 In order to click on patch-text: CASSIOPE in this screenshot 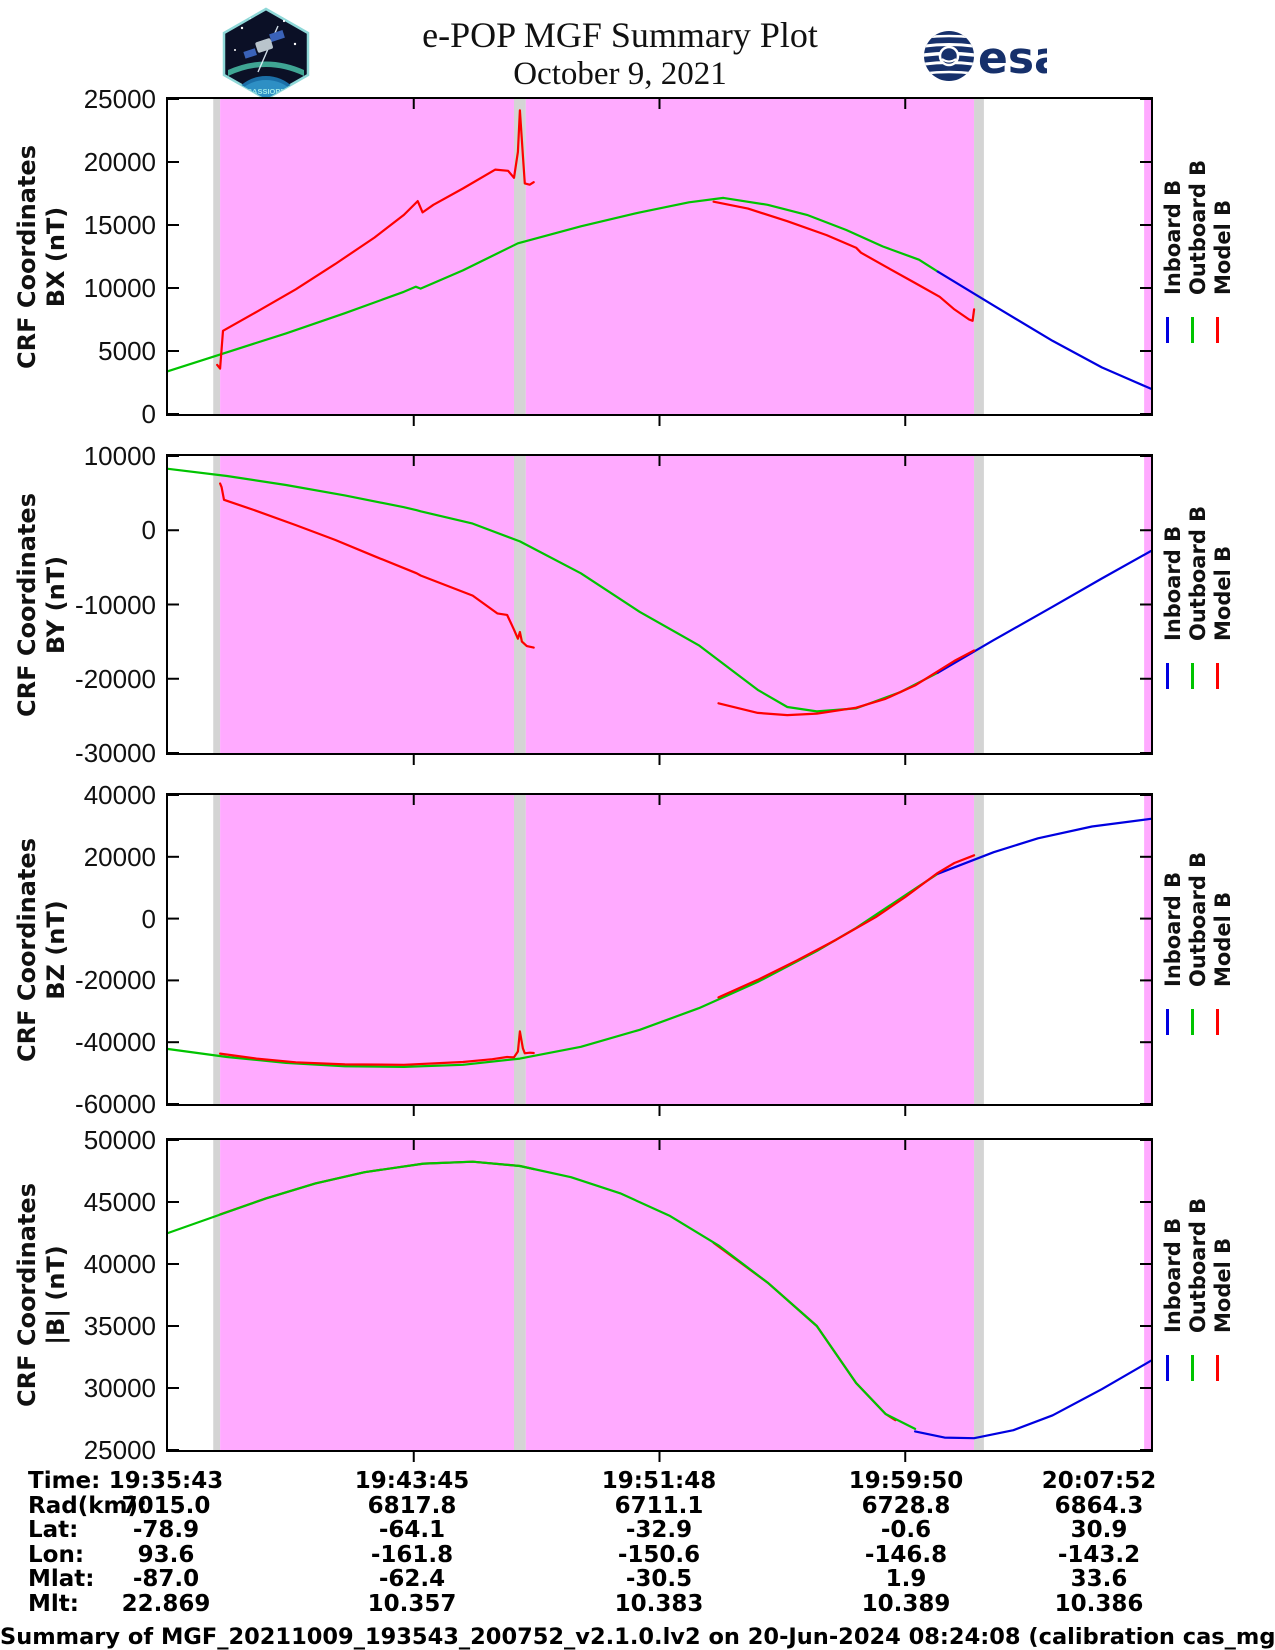, I will do `click(266, 91)`.